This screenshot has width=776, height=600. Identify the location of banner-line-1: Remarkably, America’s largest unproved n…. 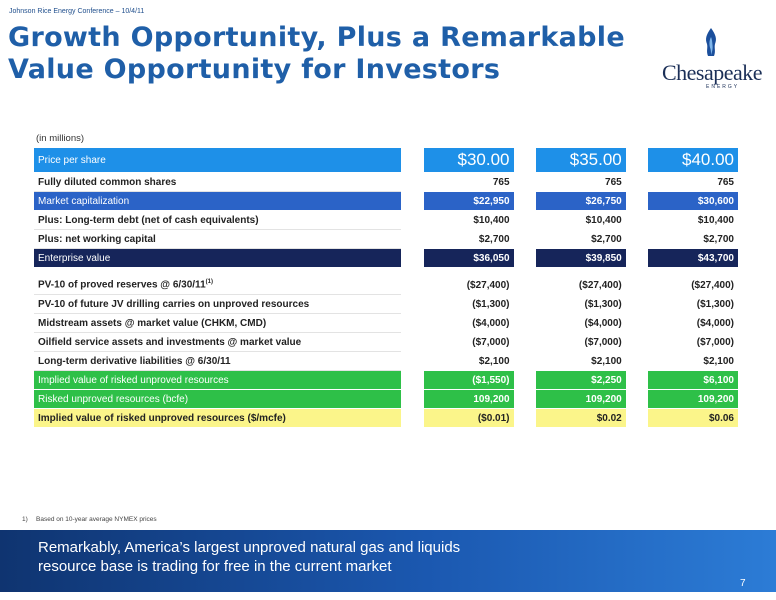
(249, 547).